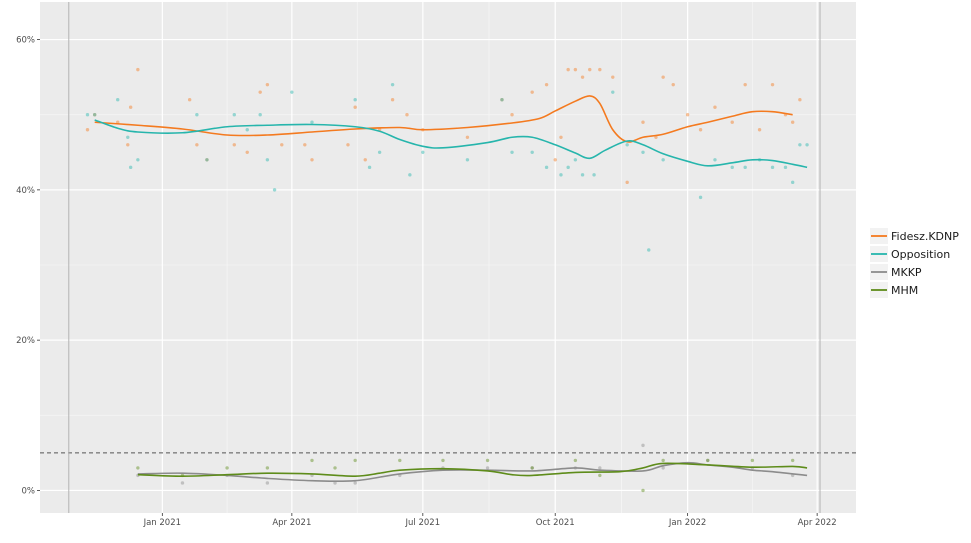 This screenshot has width=971, height=543. I want to click on y-tick-label: 40%, so click(25, 191).